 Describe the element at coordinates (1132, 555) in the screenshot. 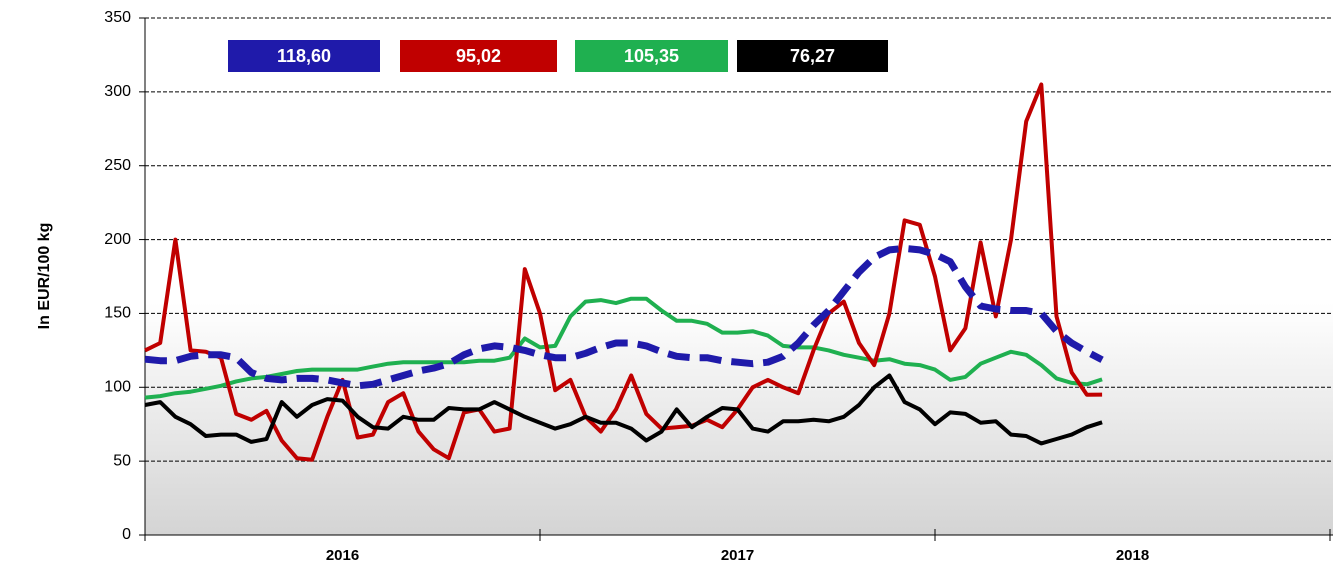

I see `x-tick-label: 2018` at that location.